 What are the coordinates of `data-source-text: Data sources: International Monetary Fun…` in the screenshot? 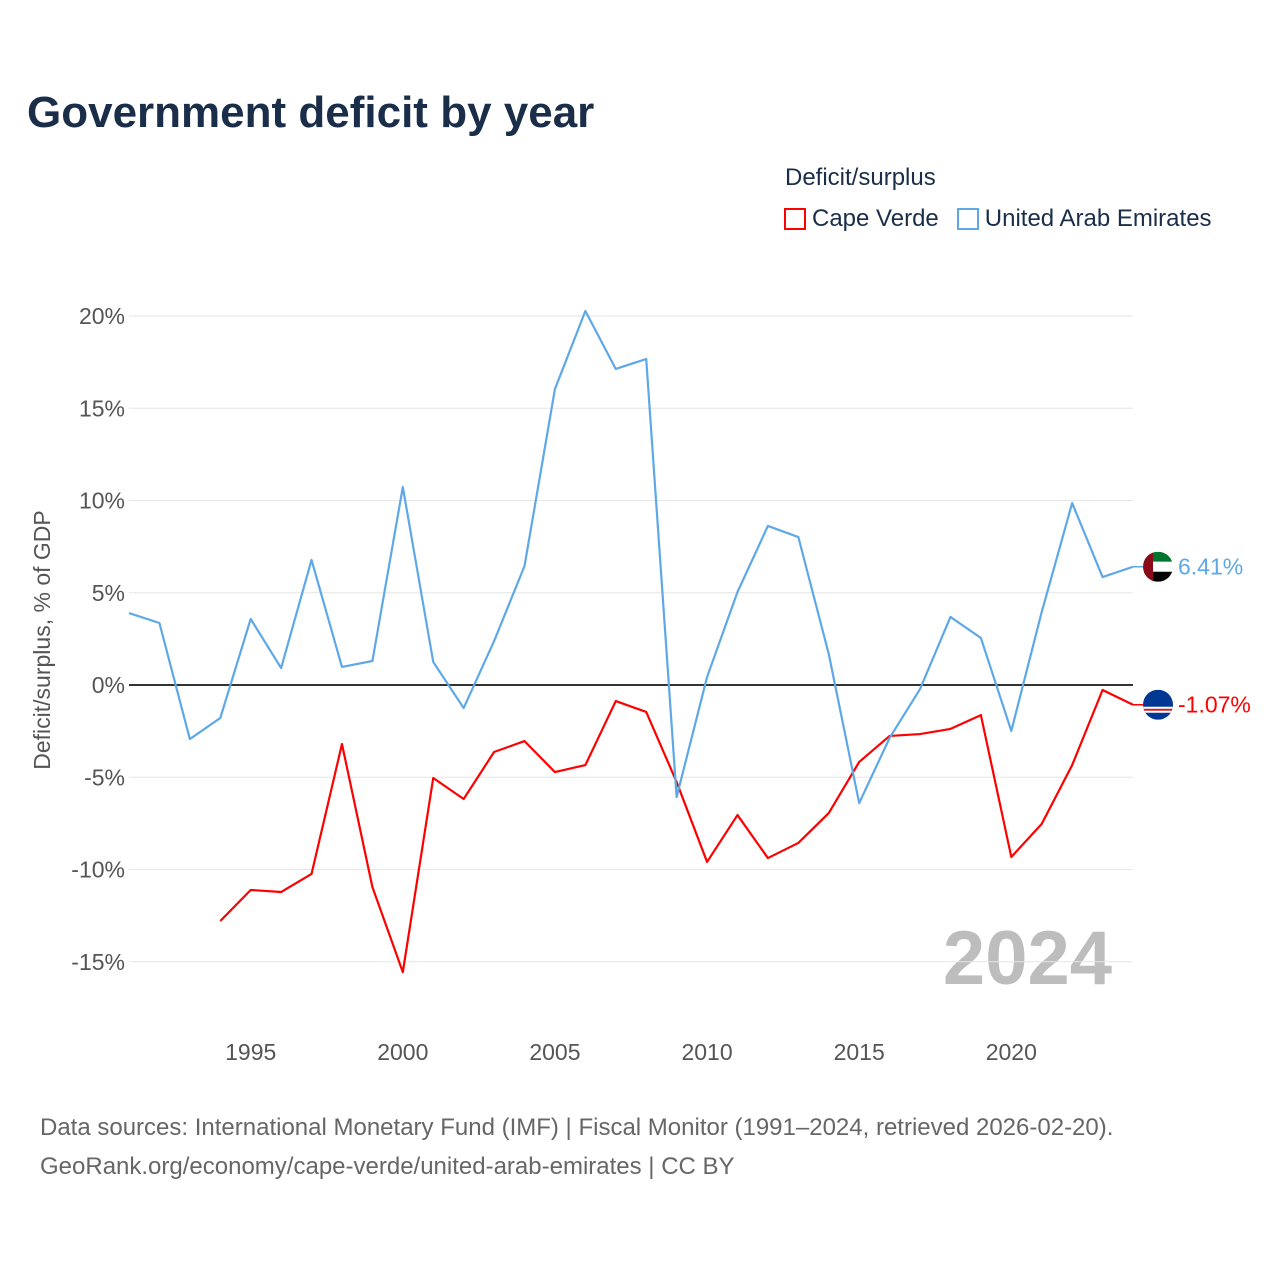 It's located at (577, 1127).